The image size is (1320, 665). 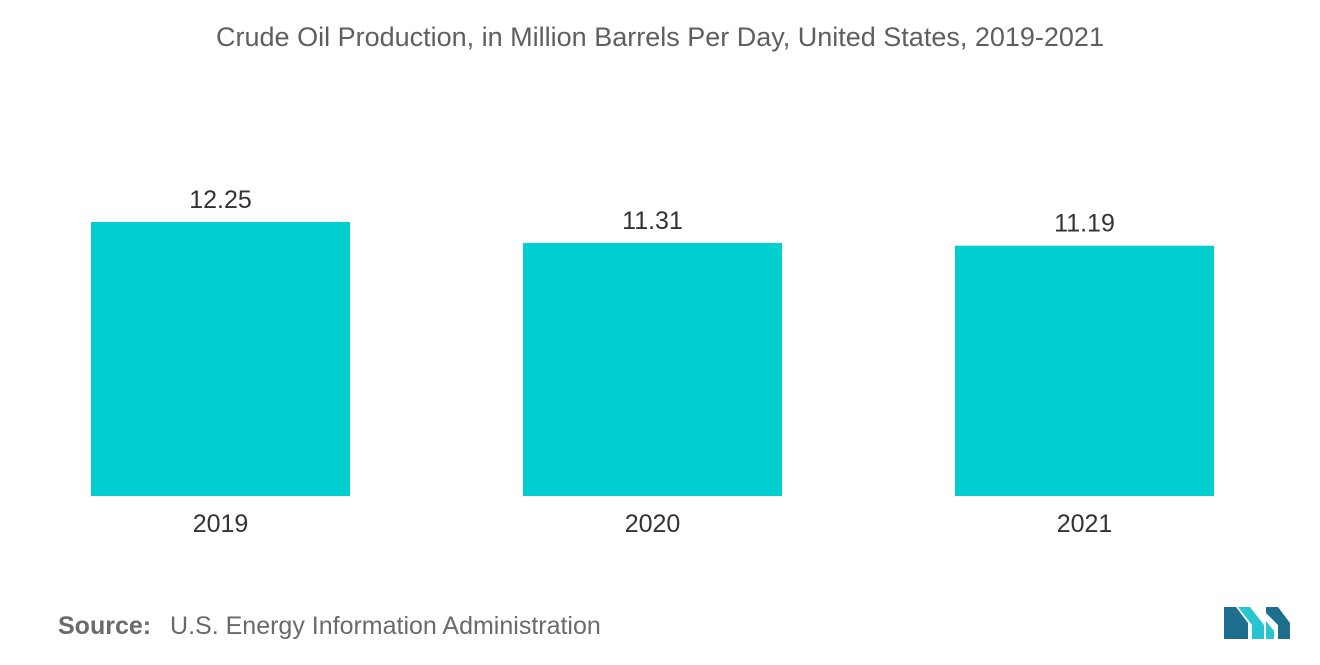 What do you see at coordinates (1251, 623) in the screenshot?
I see `logo-shape-mid` at bounding box center [1251, 623].